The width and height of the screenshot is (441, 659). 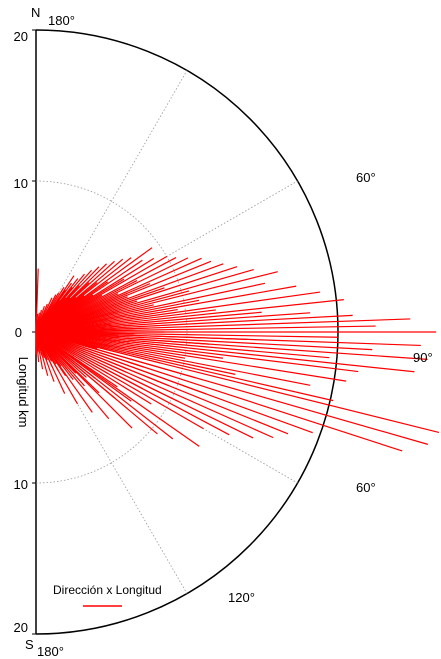 What do you see at coordinates (35, 12) in the screenshot?
I see `north-label: N` at bounding box center [35, 12].